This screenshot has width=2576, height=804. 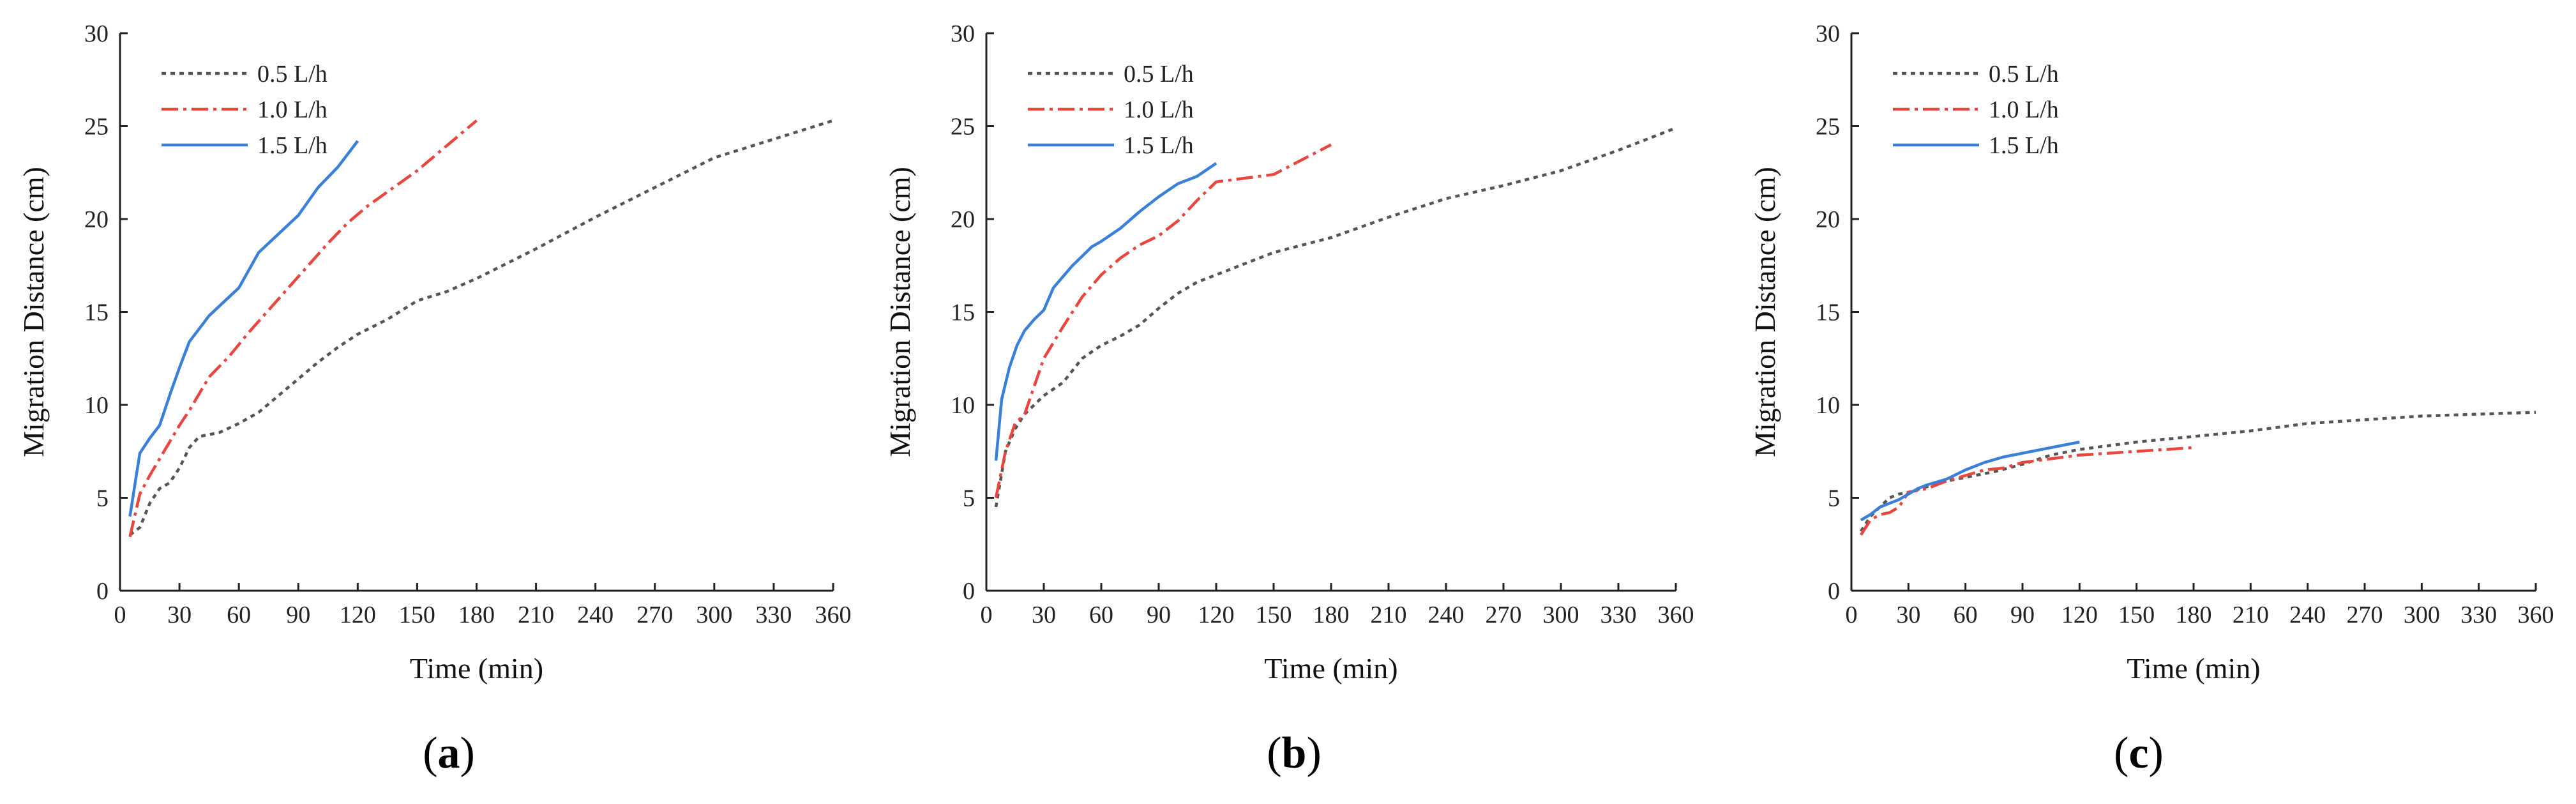 I want to click on panel-label-b: (b), so click(x=1294, y=754).